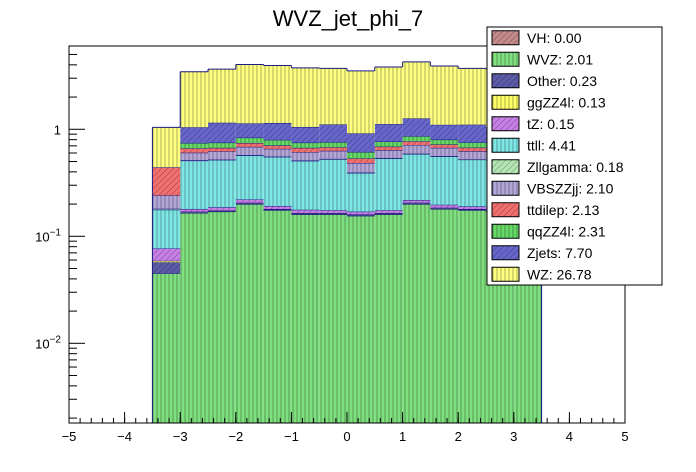 Image resolution: width=696 pixels, height=472 pixels. I want to click on legend-label: ggZZ4l: 0.13, so click(566, 102).